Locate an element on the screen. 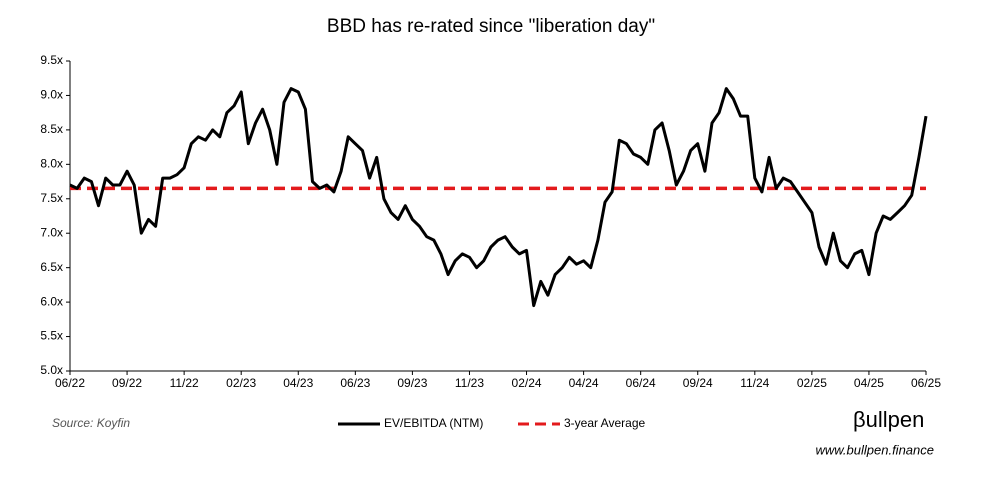  website: www.bullpen.finance is located at coordinates (874, 449).